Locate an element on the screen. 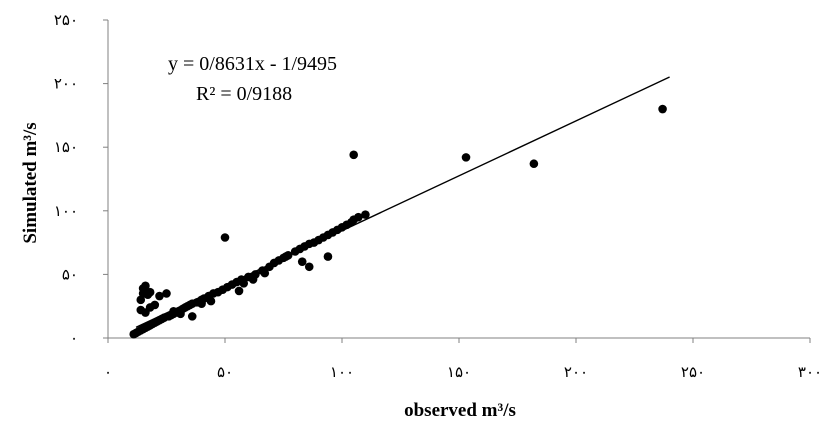  x-tick-label: ۱۵۰ is located at coordinates (459, 373).